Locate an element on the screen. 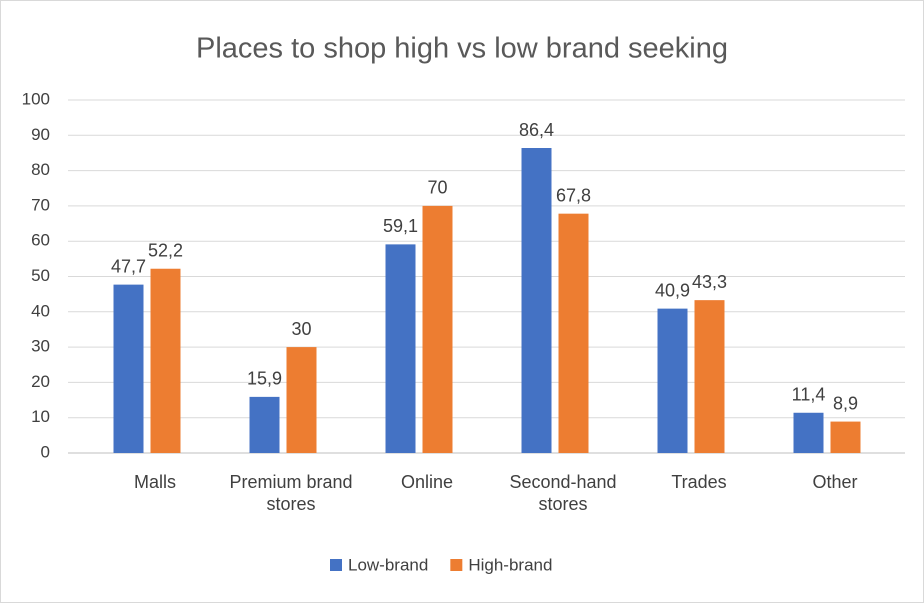 Image resolution: width=924 pixels, height=603 pixels. y-tick-label: 0 is located at coordinates (45, 451).